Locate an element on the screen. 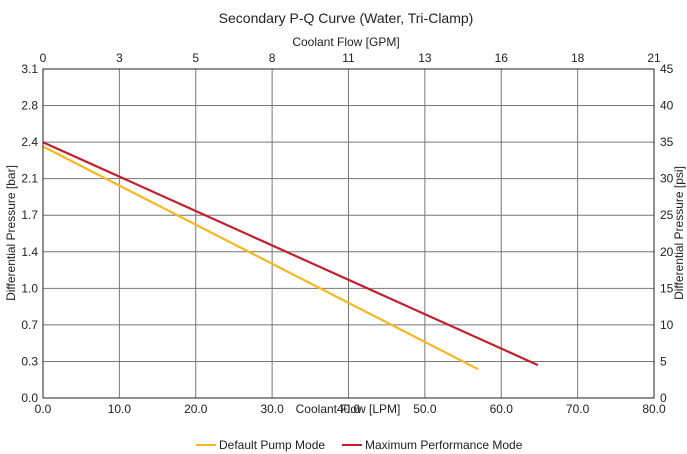 Image resolution: width=687 pixels, height=454 pixels. x-tick-label: 80.0 is located at coordinates (654, 409).